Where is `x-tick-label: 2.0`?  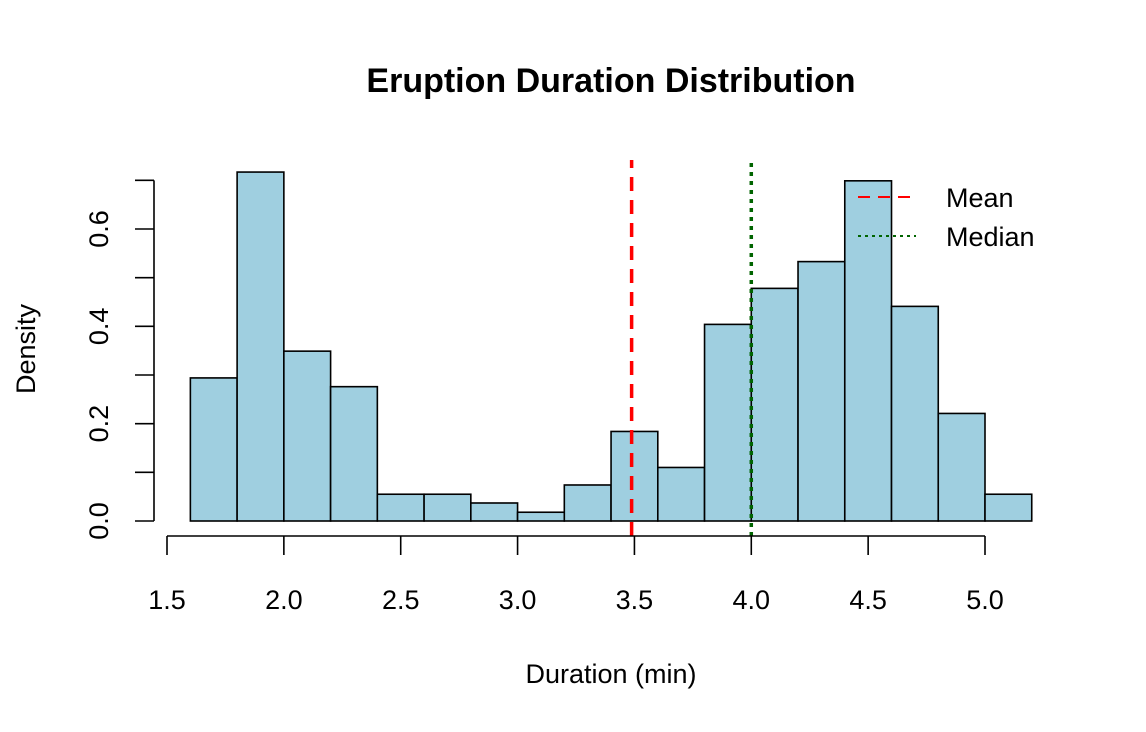 x-tick-label: 2.0 is located at coordinates (284, 600).